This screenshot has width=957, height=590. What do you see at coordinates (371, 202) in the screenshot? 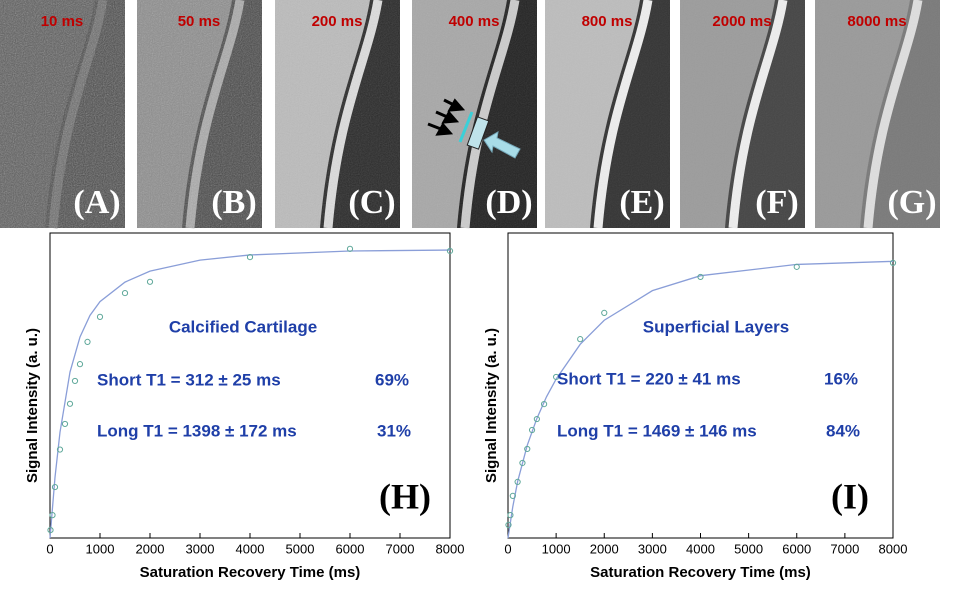
I see `panel-label: (C)` at bounding box center [371, 202].